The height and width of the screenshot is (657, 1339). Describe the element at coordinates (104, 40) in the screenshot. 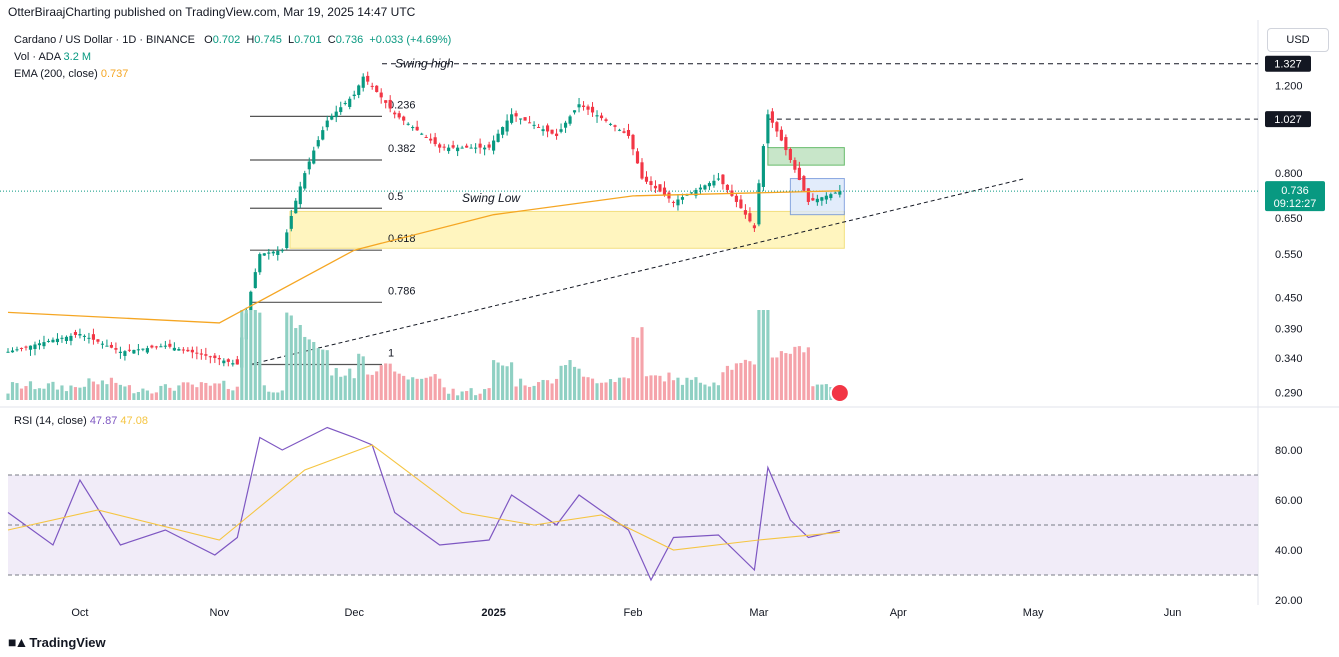

I see `symbol-label: Cardano / US Dollar · 1D · BINANCE` at that location.